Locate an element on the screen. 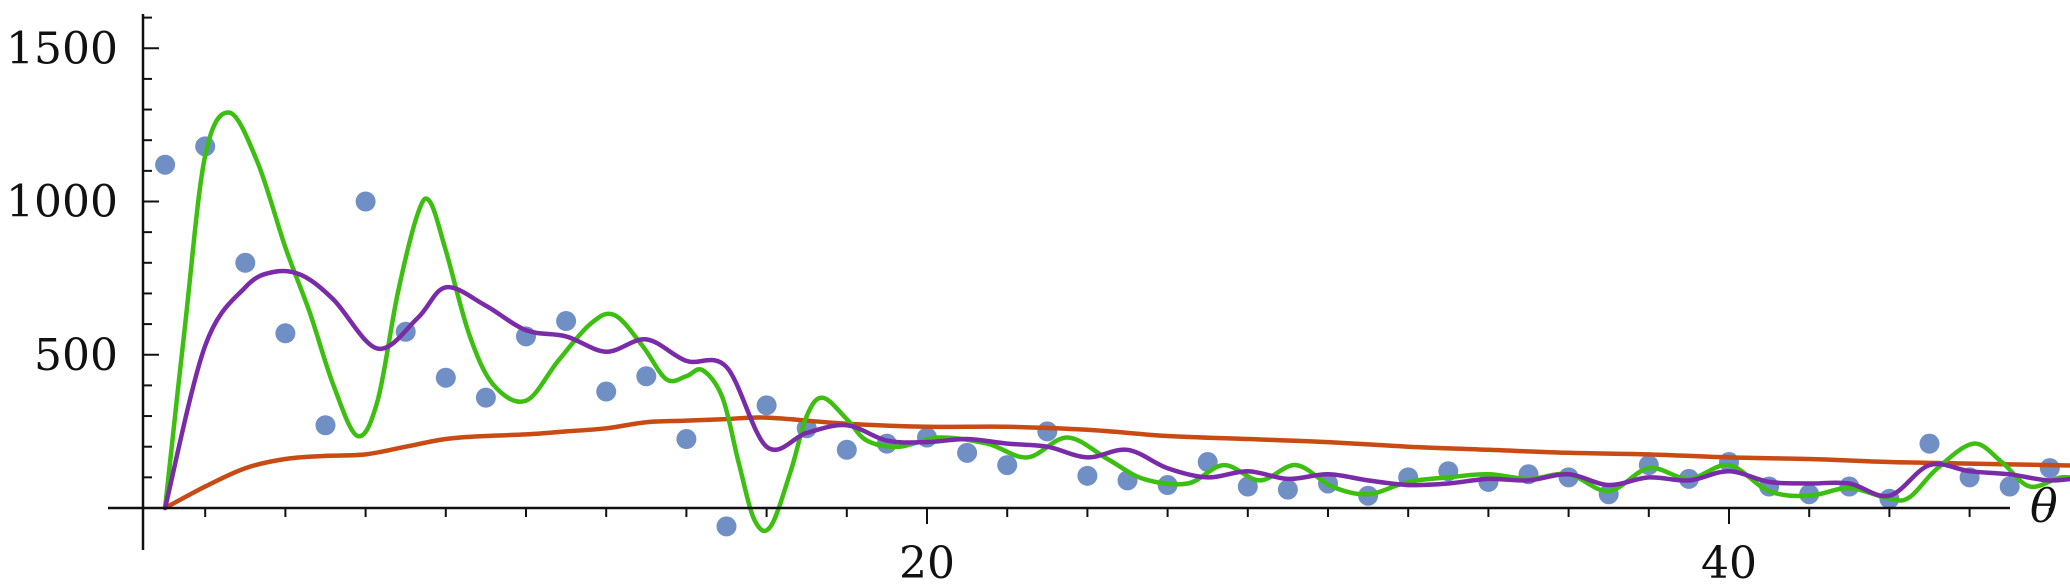 The image size is (2070, 586). x-axis-title: θ is located at coordinates (2044, 506).